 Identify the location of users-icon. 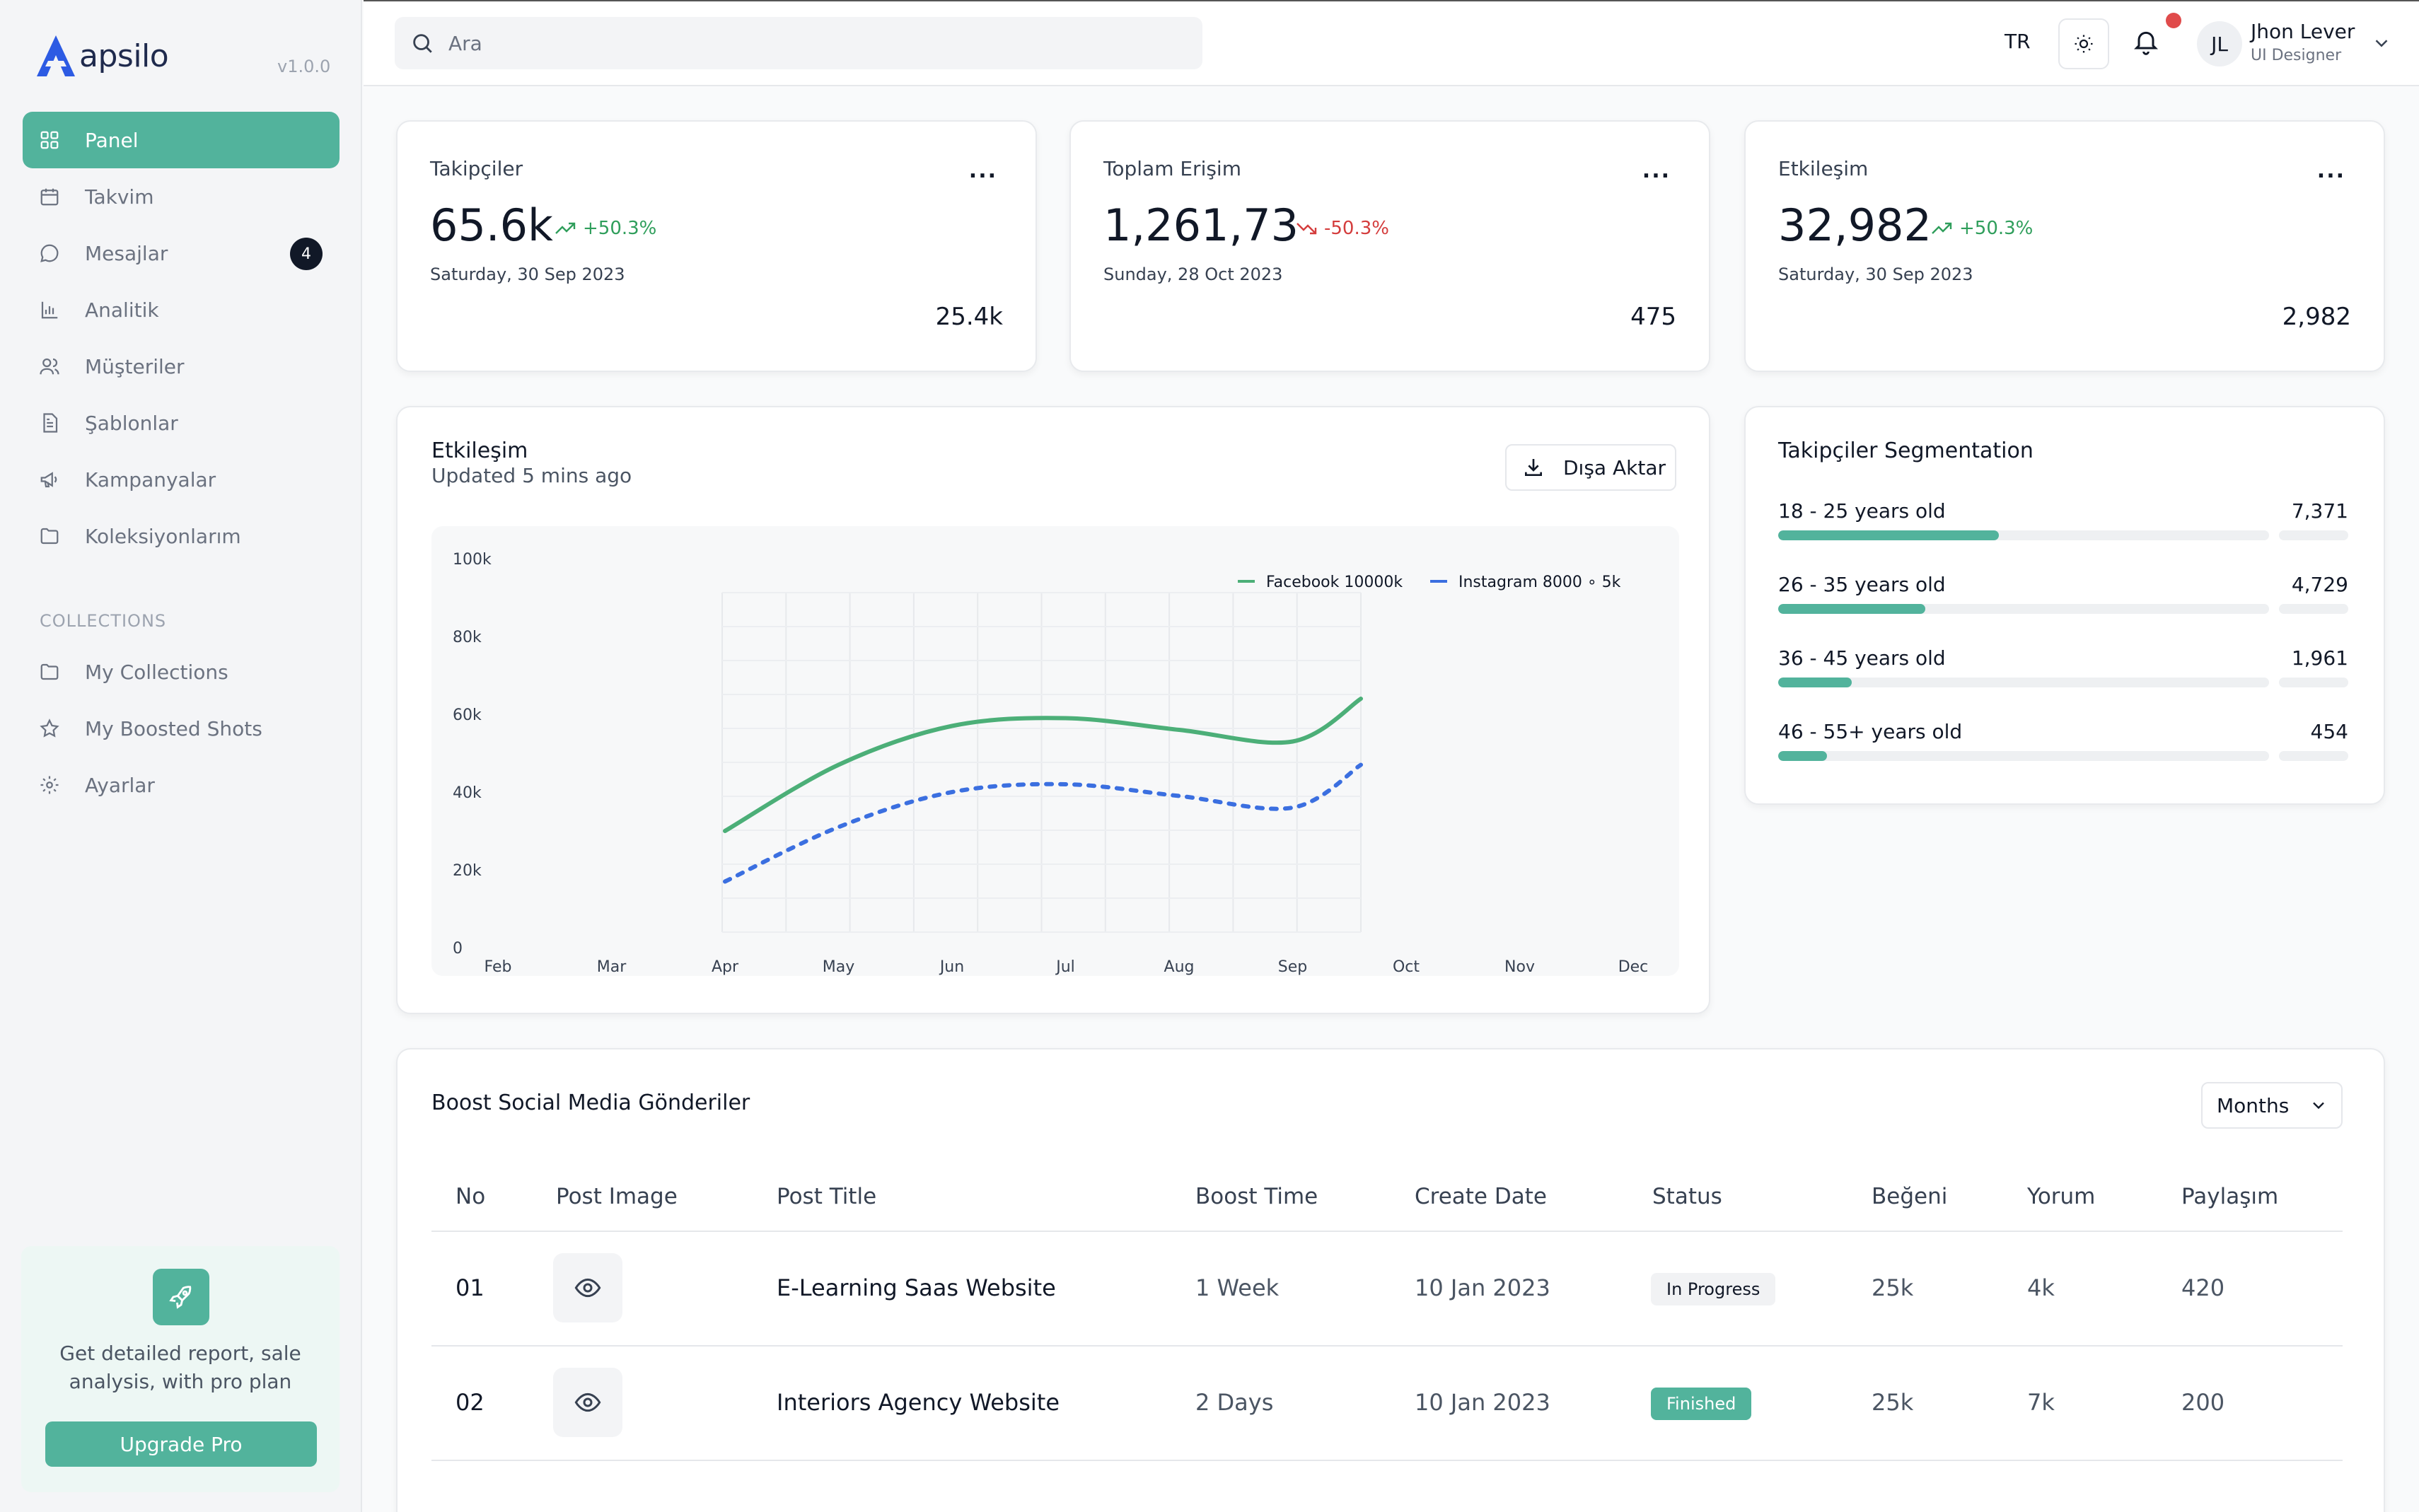
(50, 366).